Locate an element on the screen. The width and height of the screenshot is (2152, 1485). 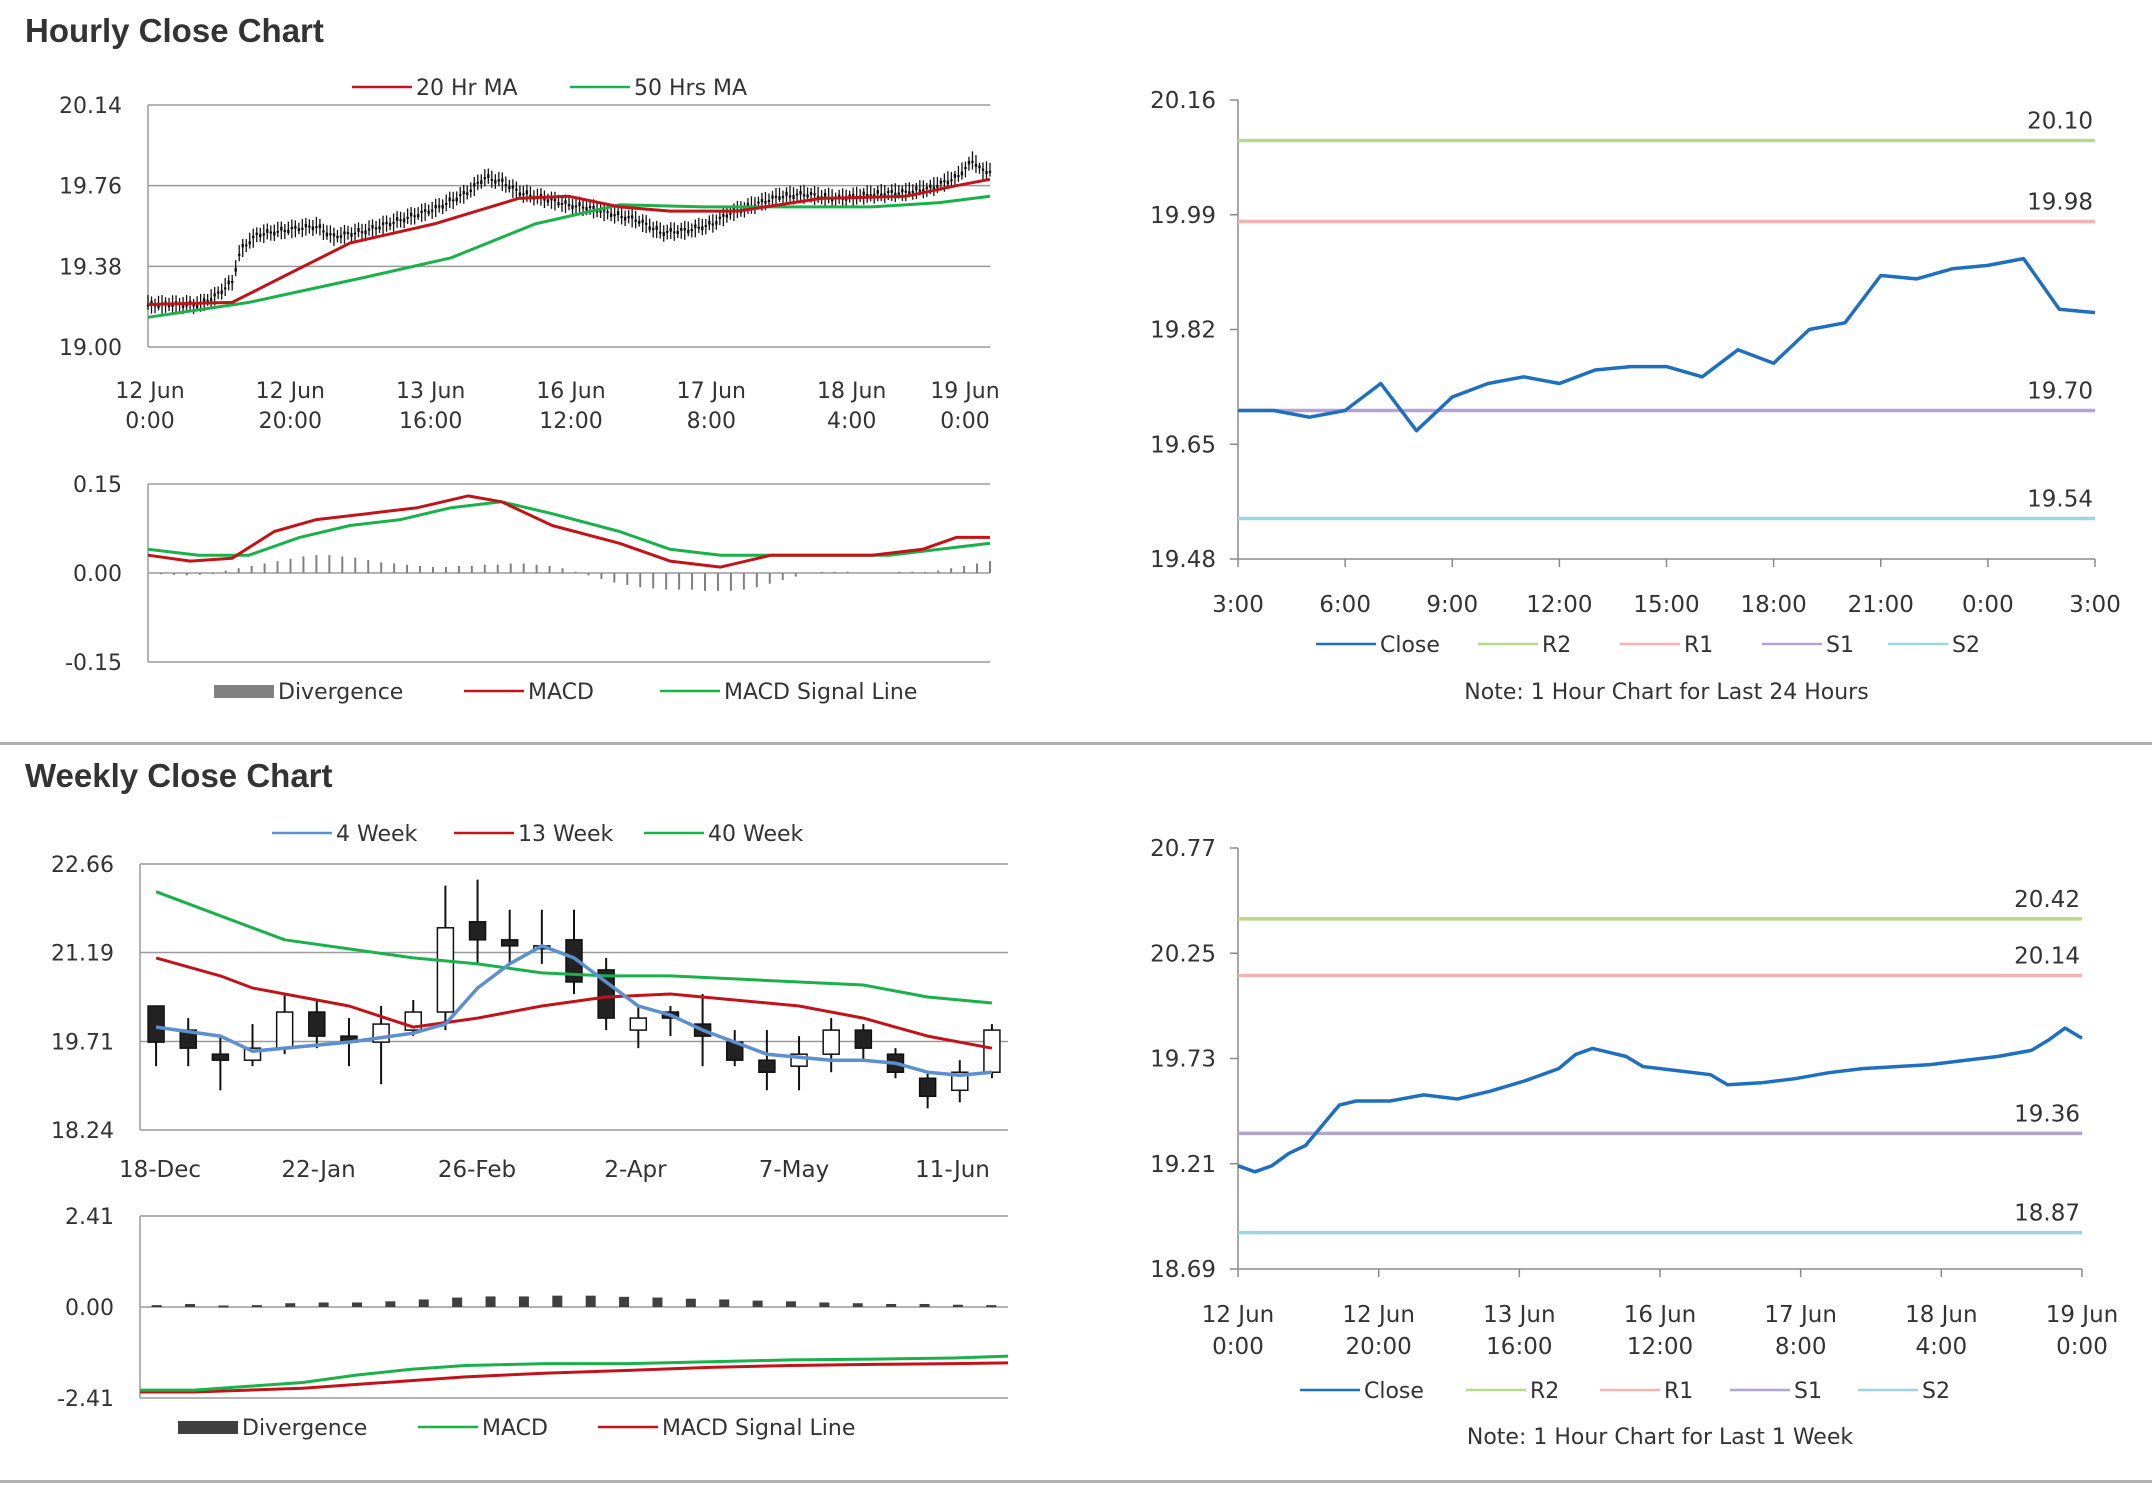
weekly-pivot-s2-label: 18.87 is located at coordinates (2047, 1214).